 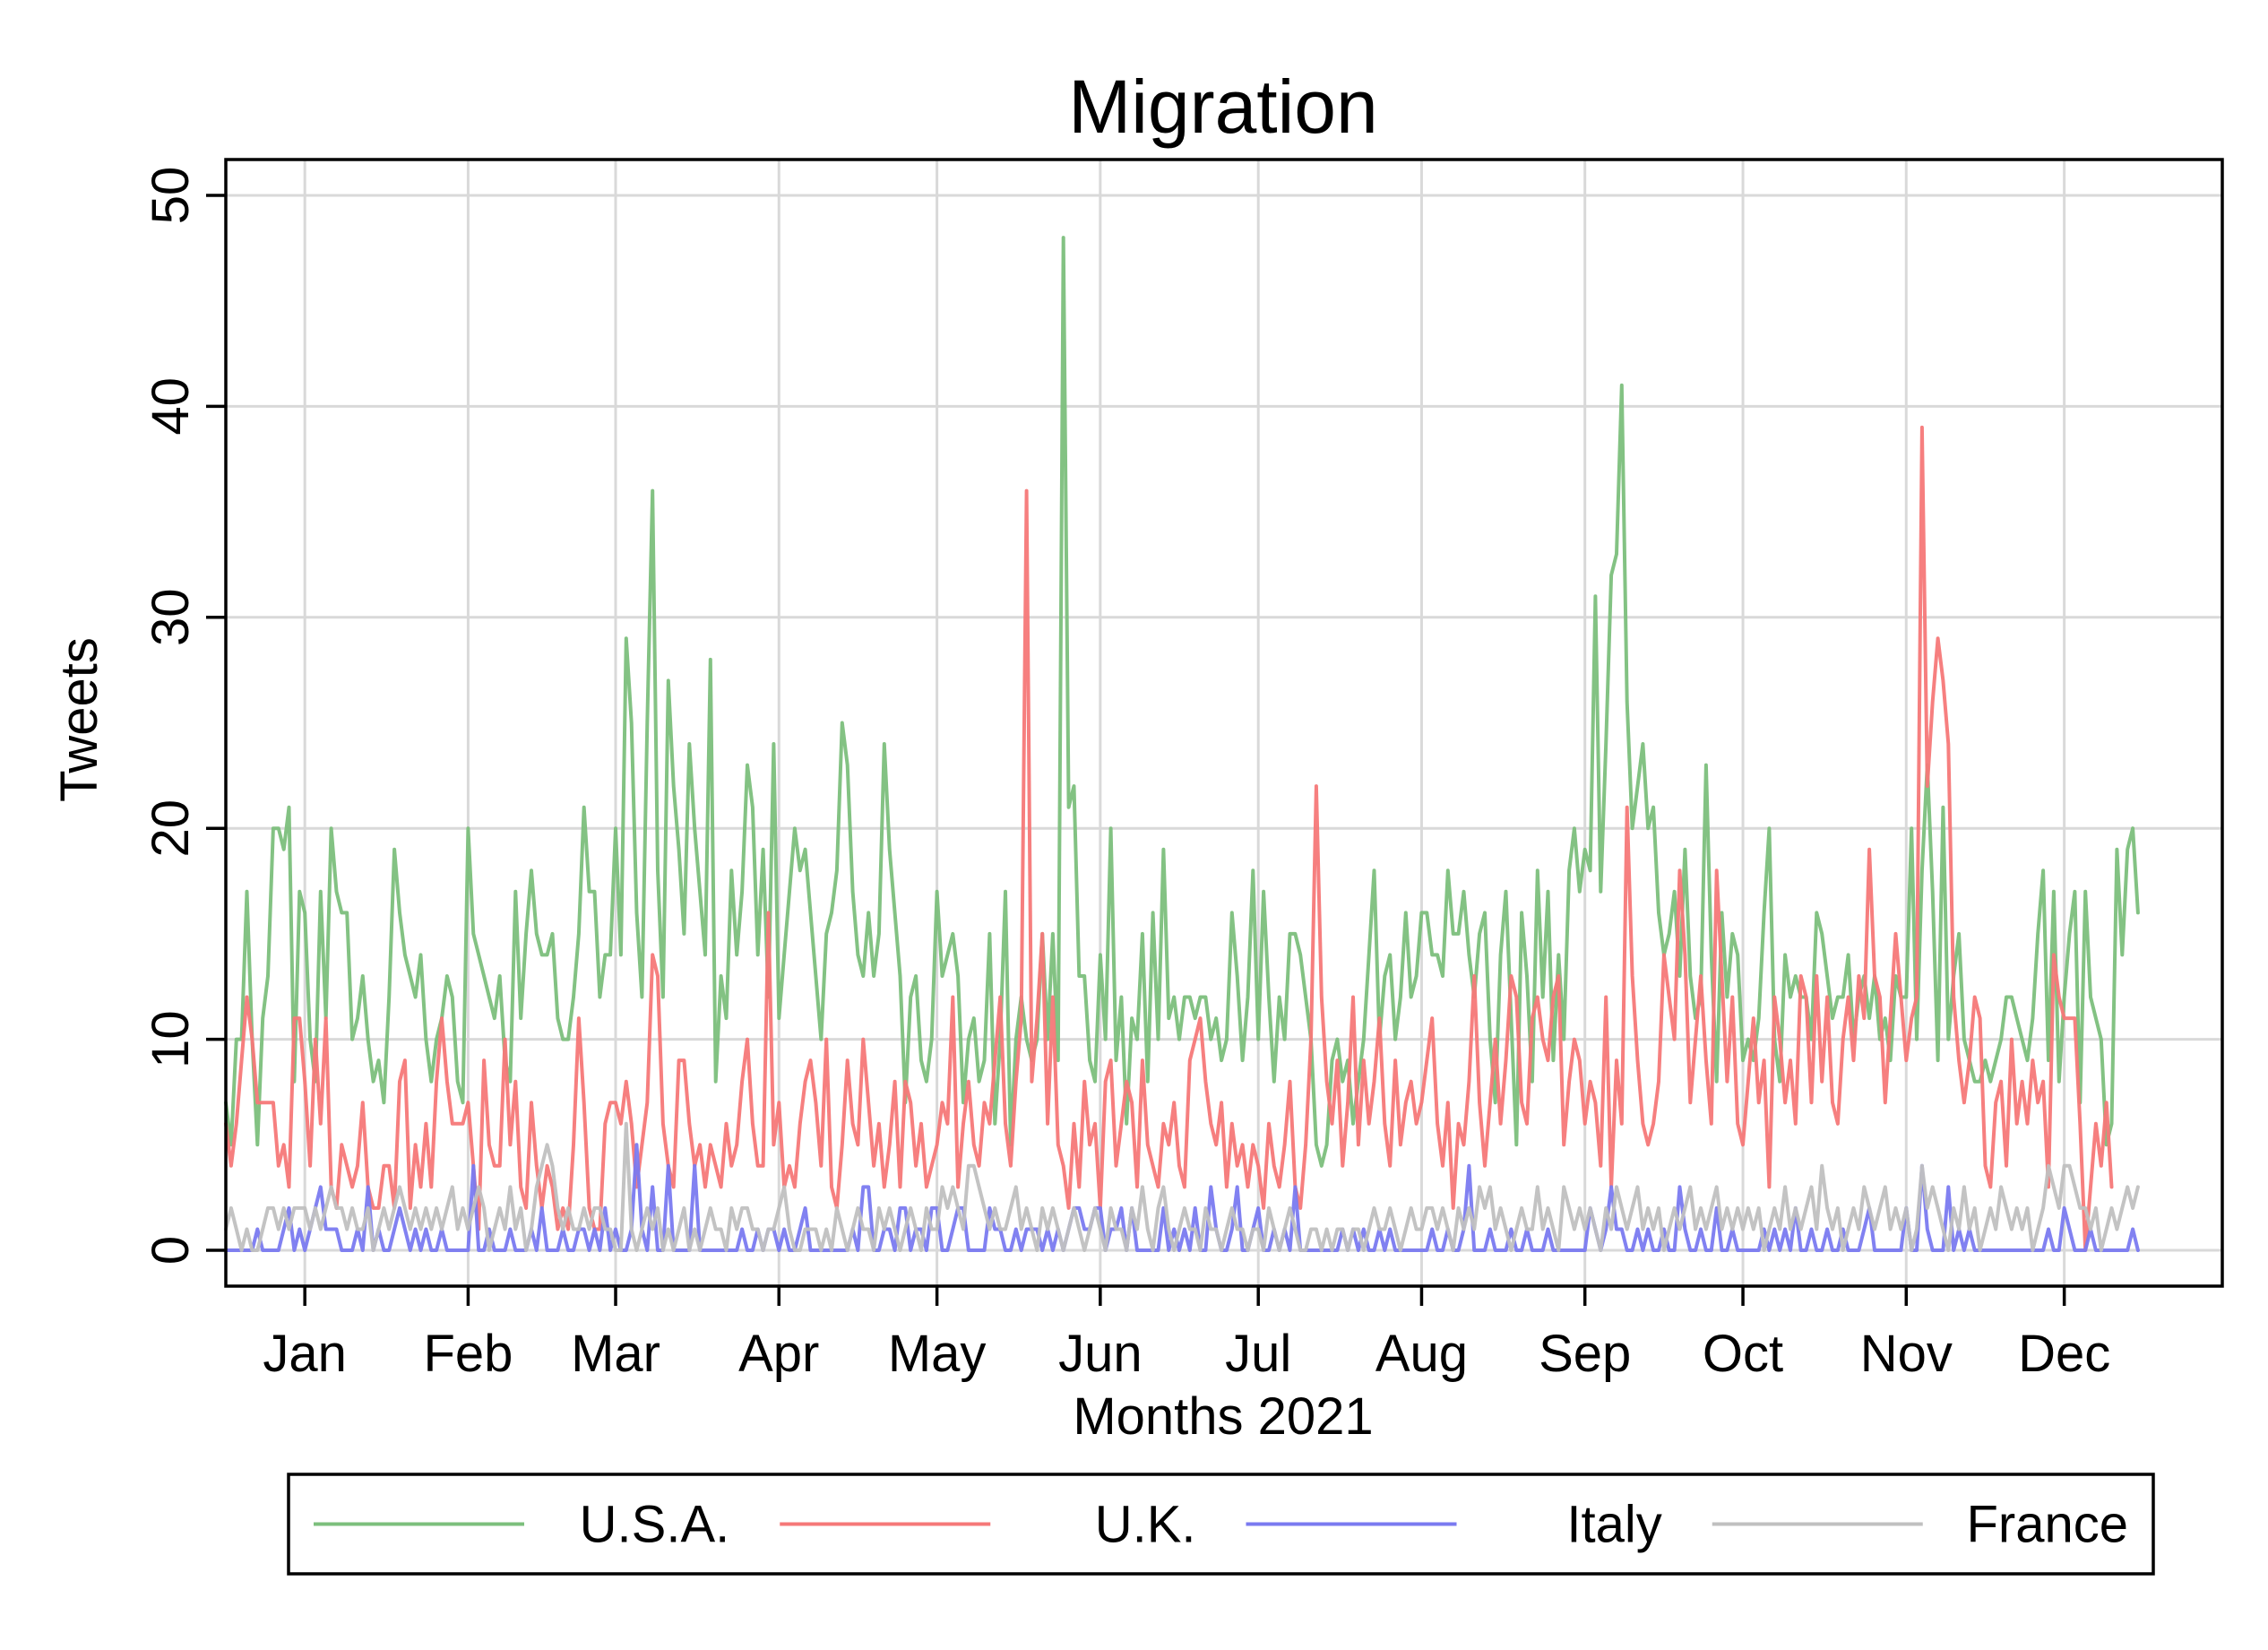 What do you see at coordinates (1182, 1197) in the screenshot?
I see `series-line-italy` at bounding box center [1182, 1197].